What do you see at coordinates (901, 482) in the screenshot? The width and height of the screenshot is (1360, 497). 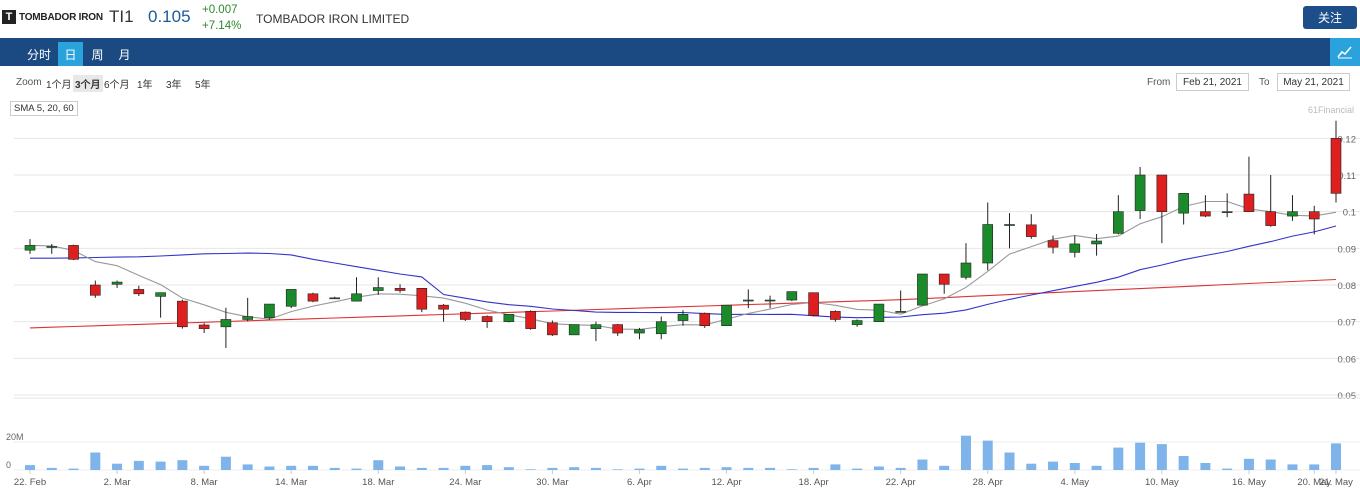 I see `x-tick-label: 22. Apr` at bounding box center [901, 482].